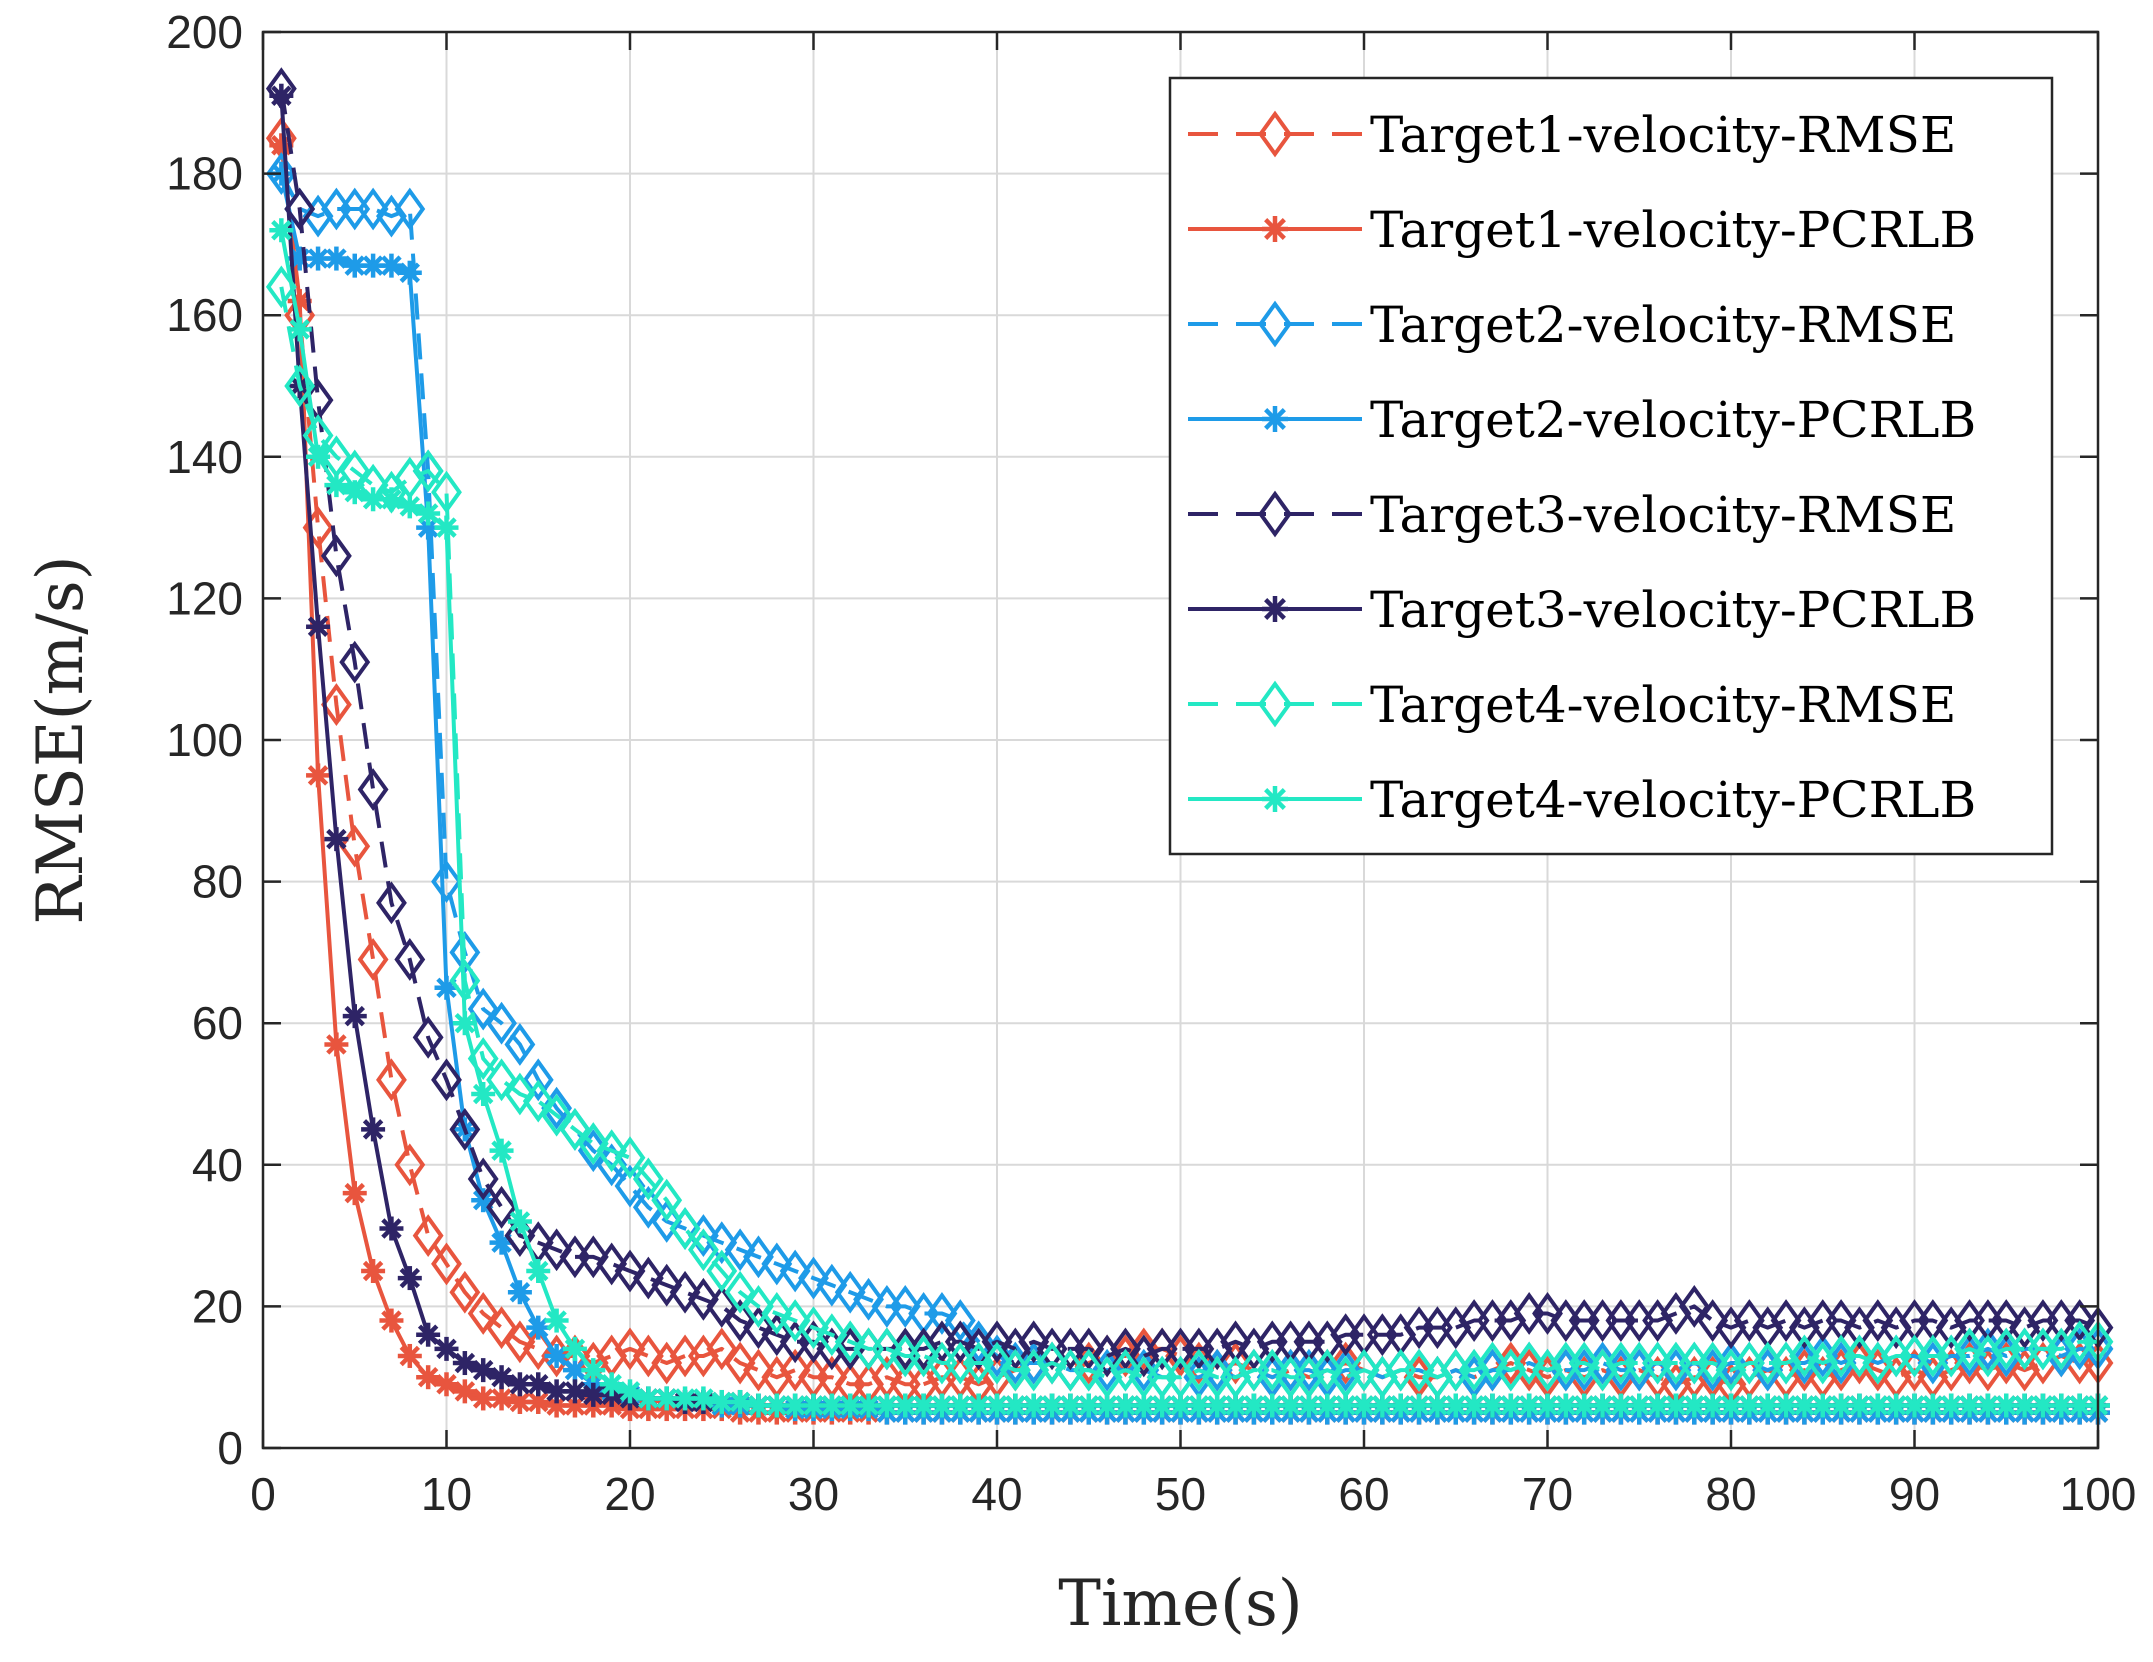  Describe the element at coordinates (204, 740) in the screenshot. I see `y-tick-label: 100` at that location.